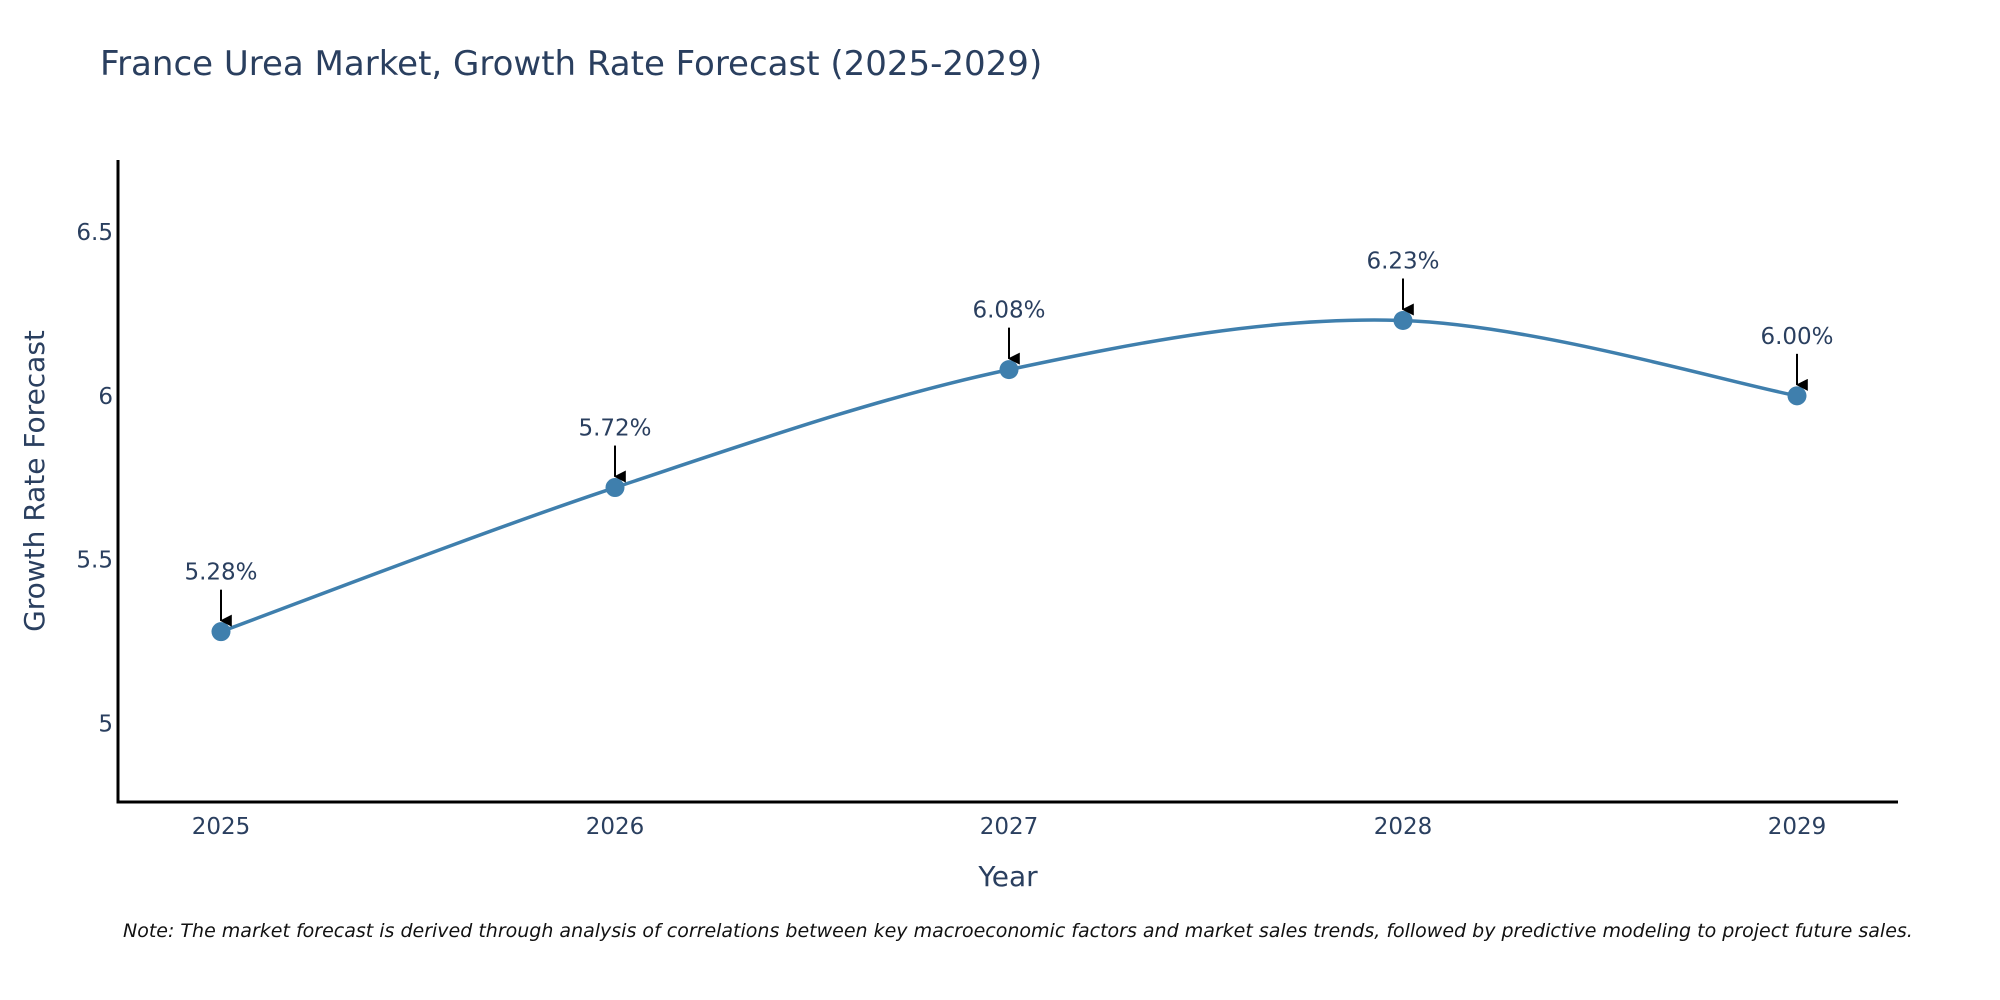 The image size is (2000, 1000). I want to click on y-tick-label: 6, so click(105, 397).